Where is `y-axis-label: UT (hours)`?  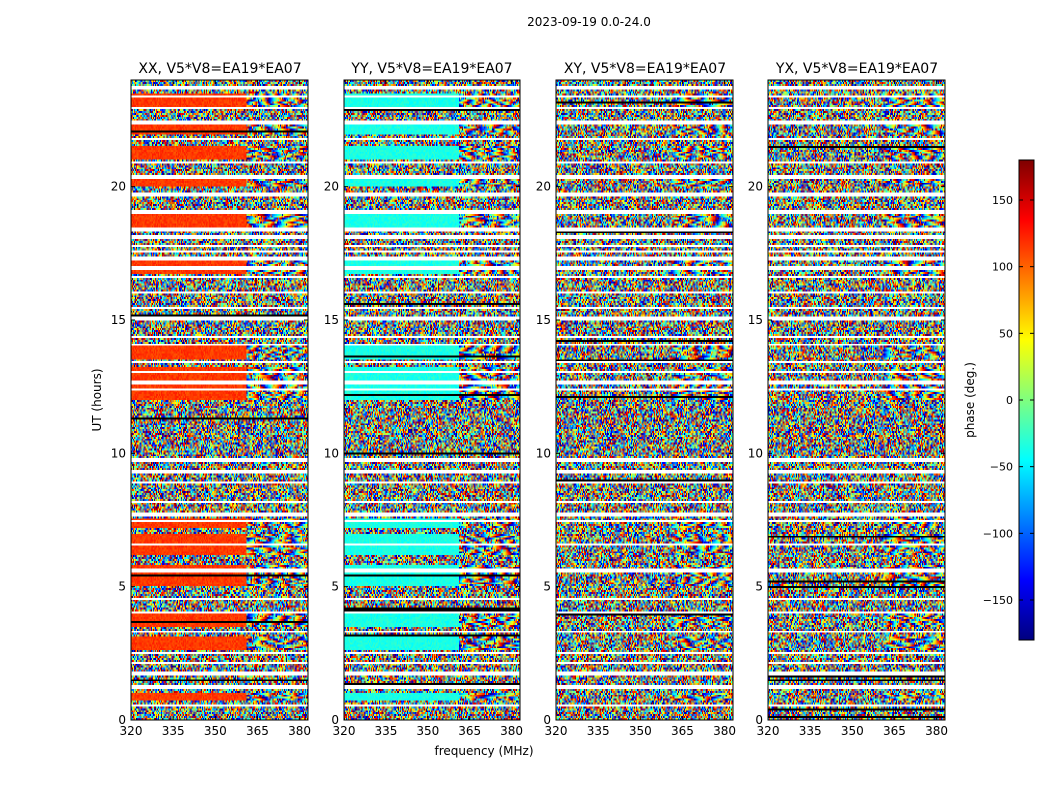
y-axis-label: UT (hours) is located at coordinates (97, 399).